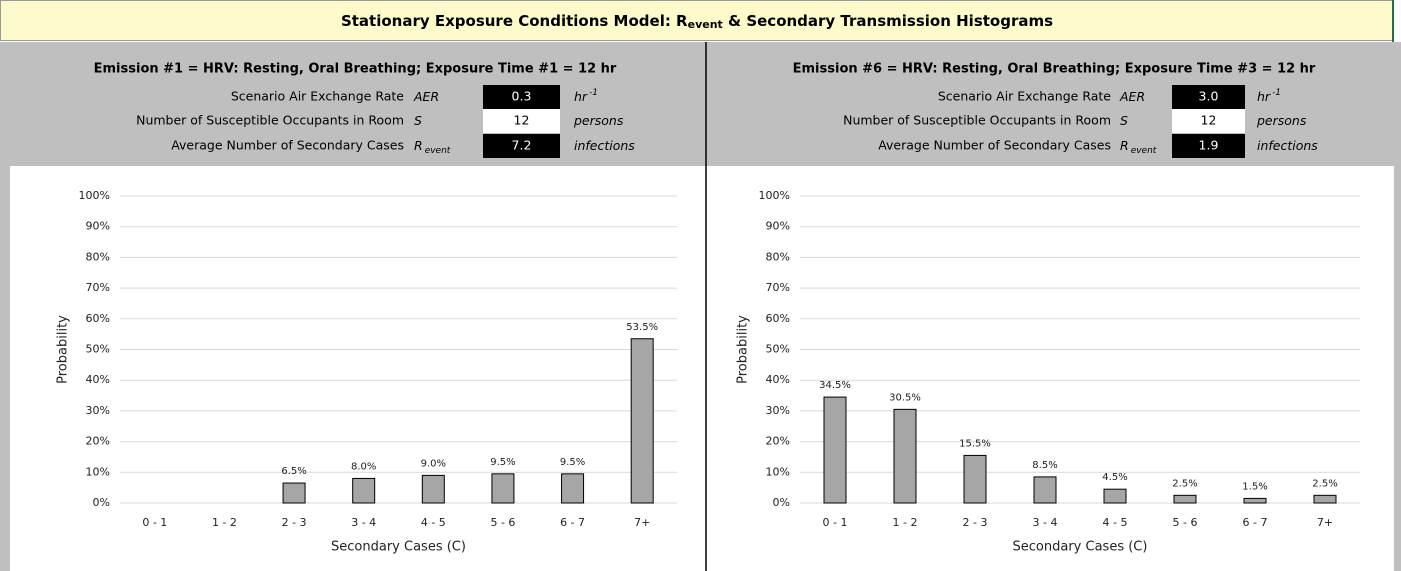 Image resolution: width=1401 pixels, height=571 pixels. Describe the element at coordinates (572, 462) in the screenshot. I see `data-label: 9.5%` at that location.